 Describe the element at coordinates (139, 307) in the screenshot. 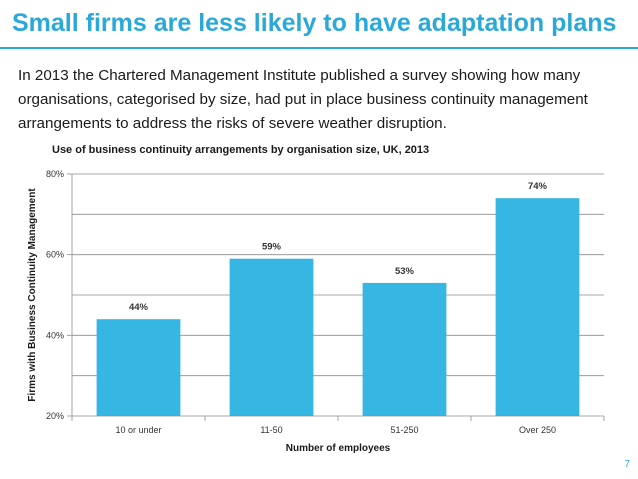

I see `data-label: 44%` at that location.